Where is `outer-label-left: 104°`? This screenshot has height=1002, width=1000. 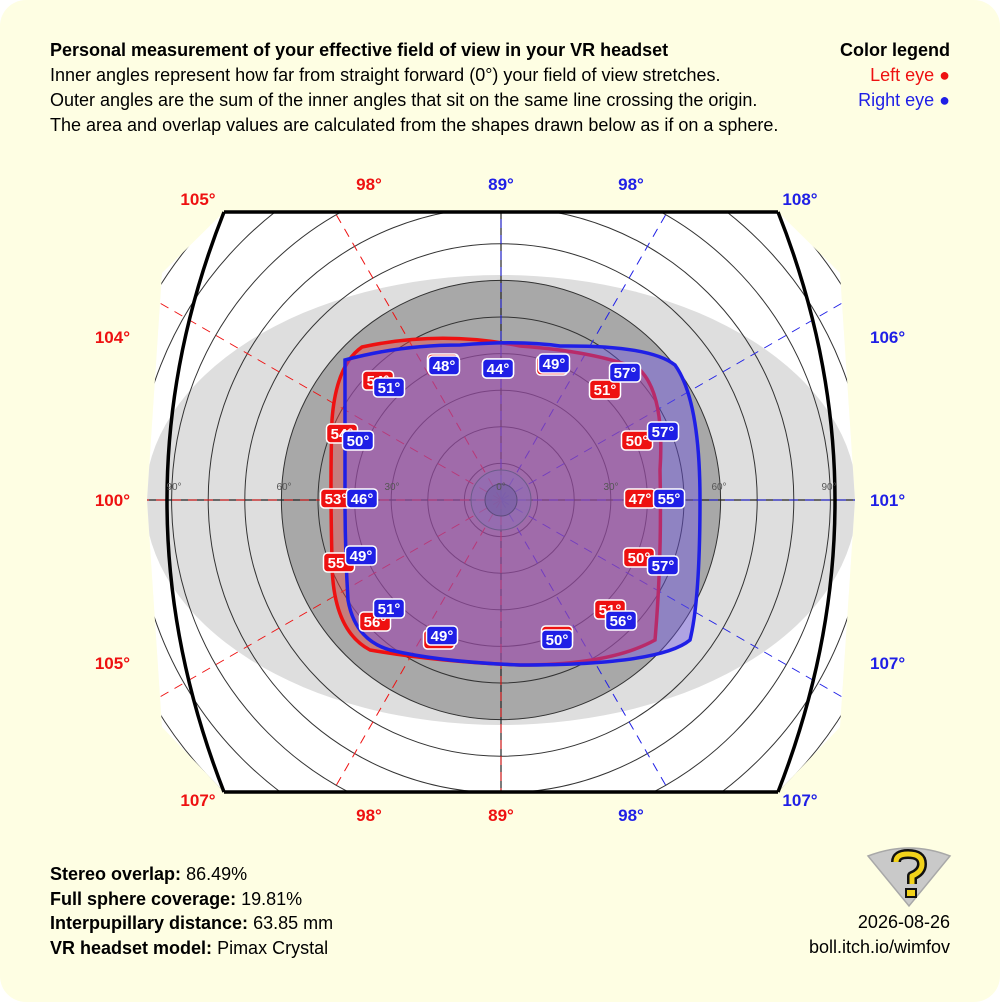 outer-label-left: 104° is located at coordinates (112, 337).